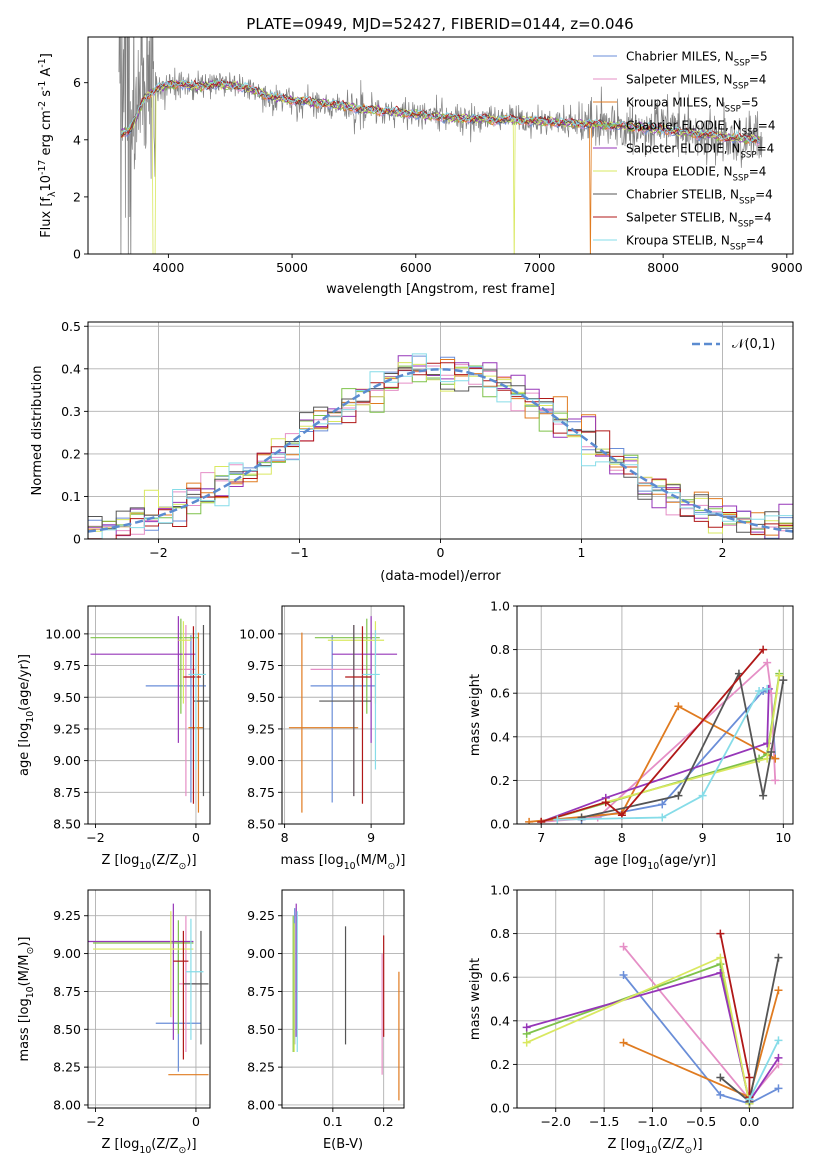 The height and width of the screenshot is (1170, 819). What do you see at coordinates (787, 267) in the screenshot?
I see `x-tick-label: 9000` at bounding box center [787, 267].